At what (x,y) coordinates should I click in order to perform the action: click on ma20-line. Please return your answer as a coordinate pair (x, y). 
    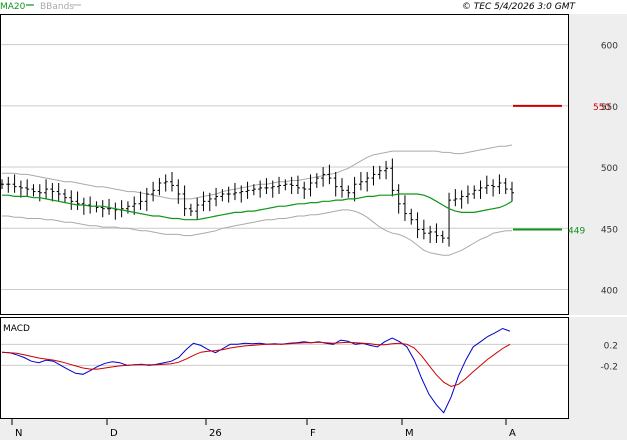
    Looking at the image, I should click on (257, 207).